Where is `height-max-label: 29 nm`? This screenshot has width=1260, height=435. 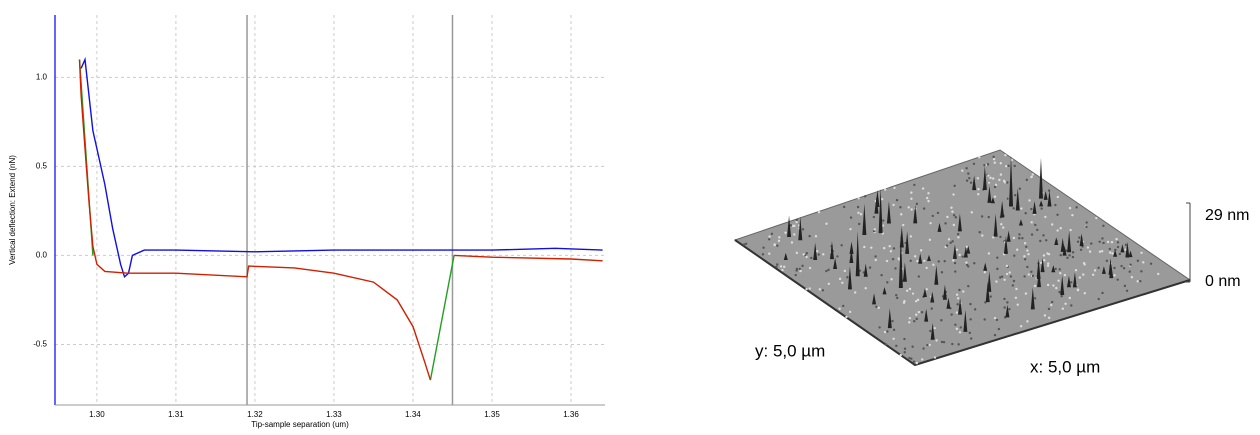 height-max-label: 29 nm is located at coordinates (1227, 215).